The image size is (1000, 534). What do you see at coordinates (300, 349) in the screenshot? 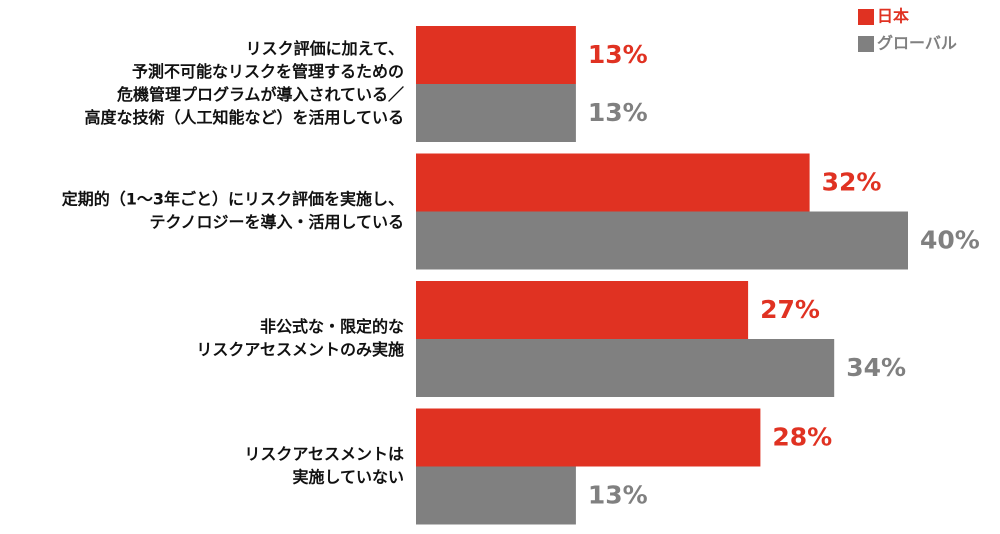
I see `category-label: リスクアセスメントのみ実施` at bounding box center [300, 349].